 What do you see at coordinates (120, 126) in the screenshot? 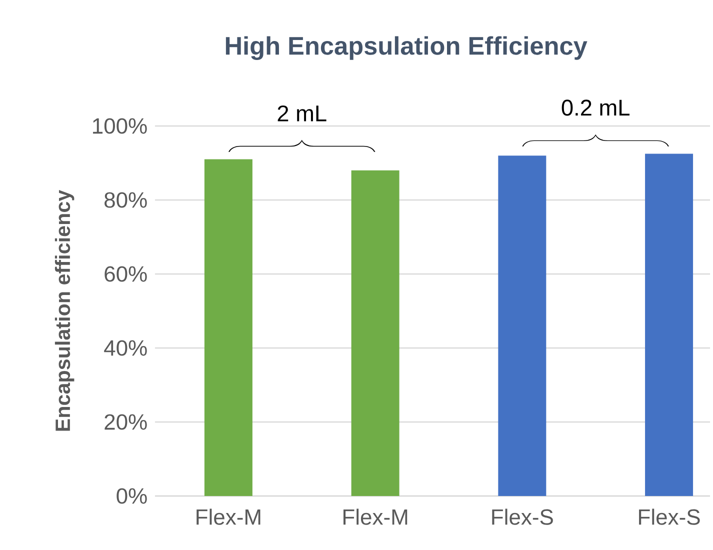
I see `y-tick-label: 100%` at bounding box center [120, 126].